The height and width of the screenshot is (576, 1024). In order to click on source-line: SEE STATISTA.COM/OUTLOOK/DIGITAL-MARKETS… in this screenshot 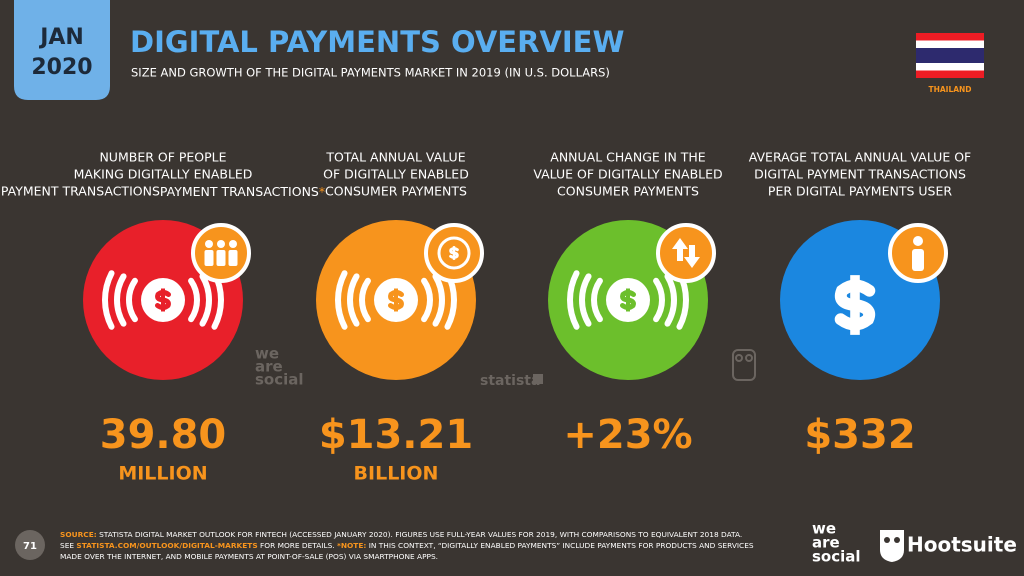, I will do `click(407, 545)`.